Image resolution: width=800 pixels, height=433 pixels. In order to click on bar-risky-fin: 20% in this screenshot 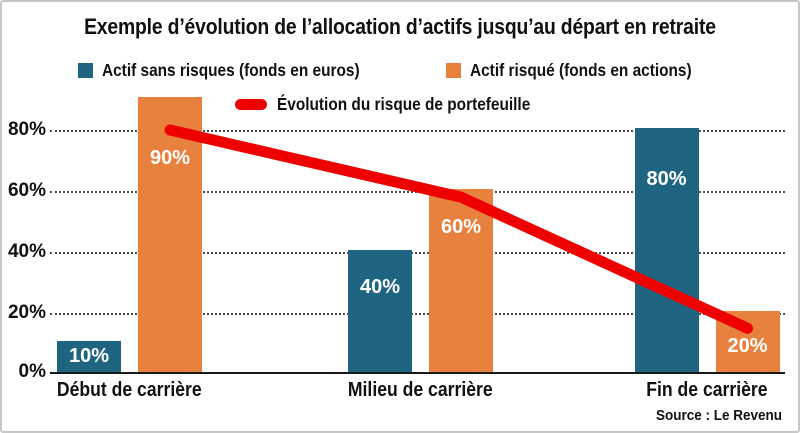, I will do `click(747, 341)`.